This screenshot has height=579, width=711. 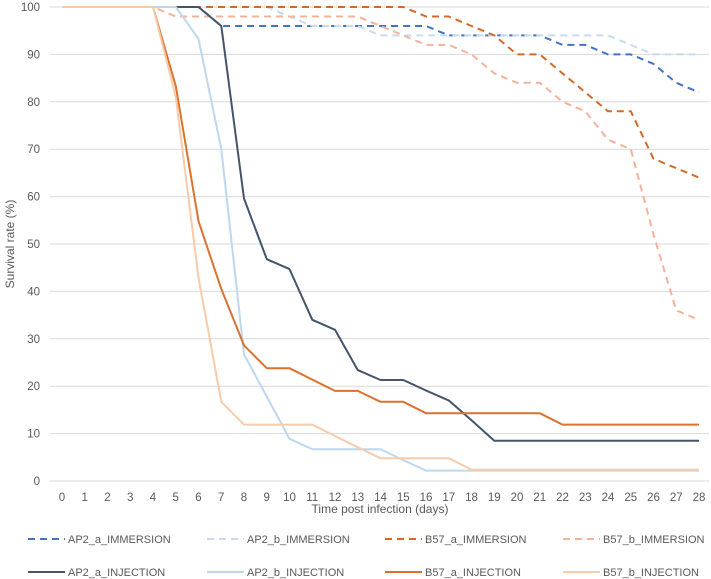 I want to click on y-tick-label: 50, so click(x=33, y=245).